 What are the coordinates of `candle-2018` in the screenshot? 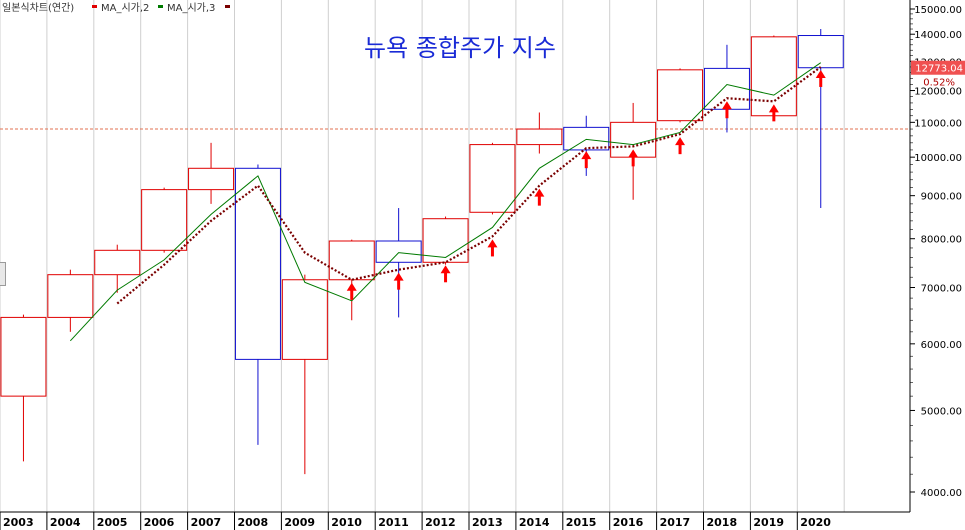 It's located at (726, 88).